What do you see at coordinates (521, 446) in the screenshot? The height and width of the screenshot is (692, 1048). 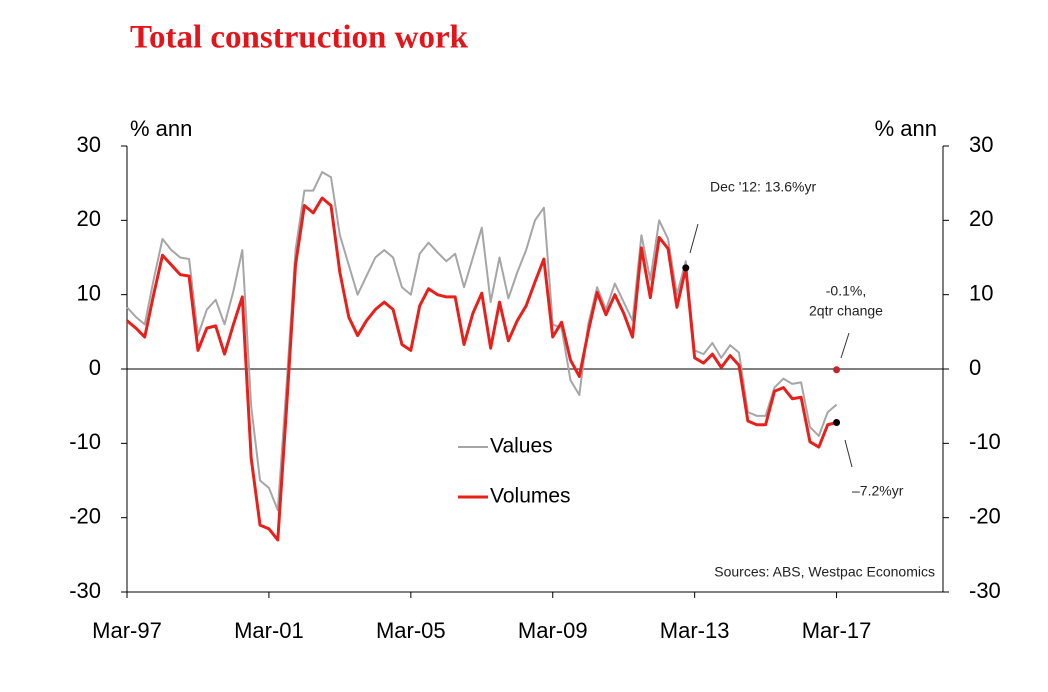 I see `legend-label: Values` at bounding box center [521, 446].